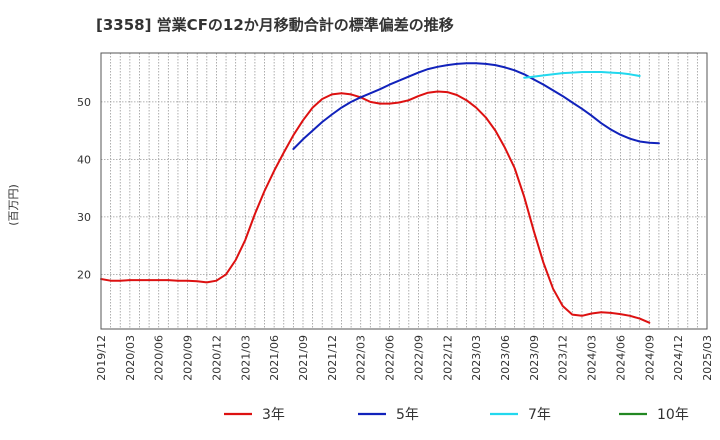 Image resolution: width=720 pixels, height=440 pixels. What do you see at coordinates (13, 205) in the screenshot?
I see `y-axis-label: (百万円)` at bounding box center [13, 205].